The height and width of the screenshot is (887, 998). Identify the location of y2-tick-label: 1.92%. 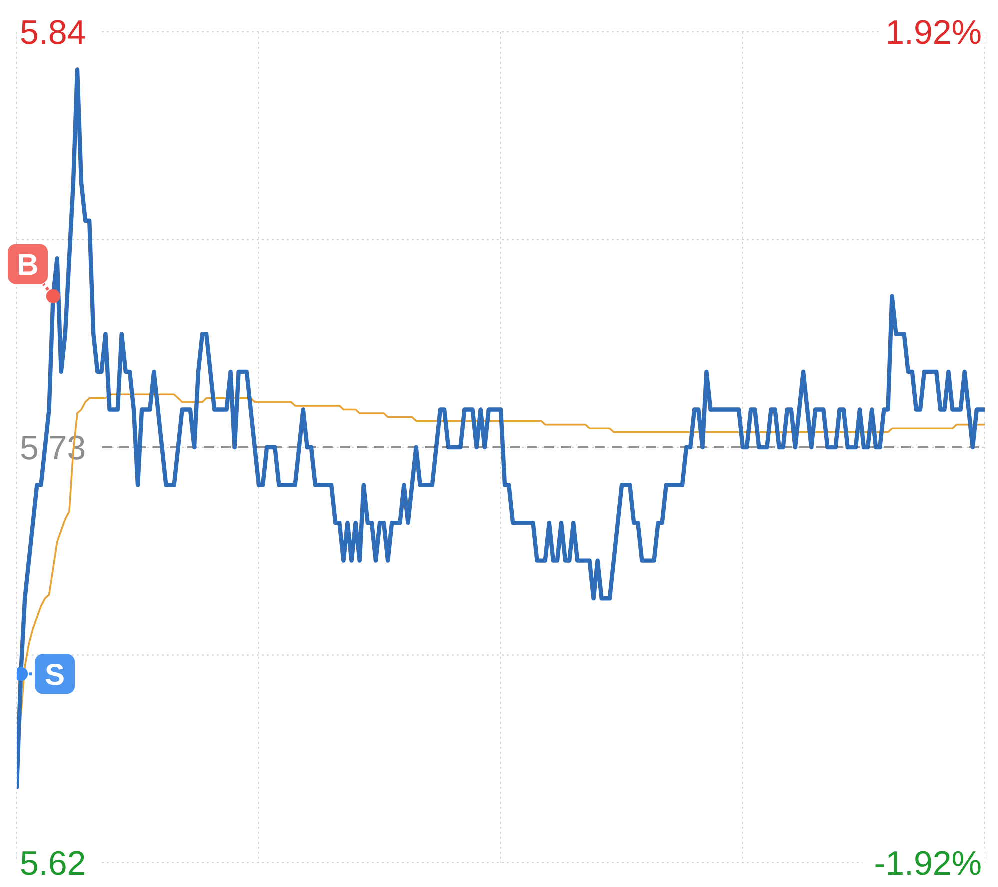
(934, 33).